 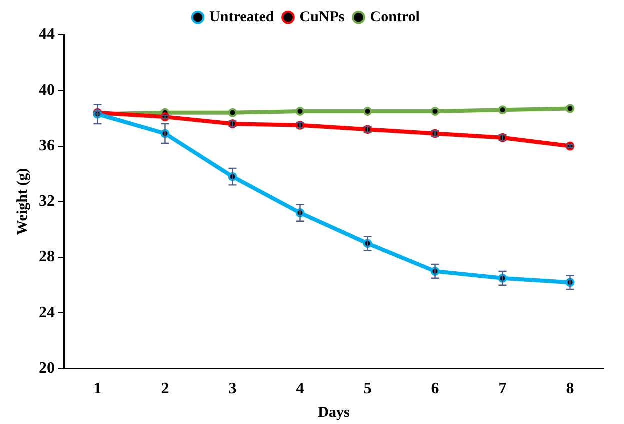 What do you see at coordinates (165, 389) in the screenshot?
I see `x-tick-label: 2` at bounding box center [165, 389].